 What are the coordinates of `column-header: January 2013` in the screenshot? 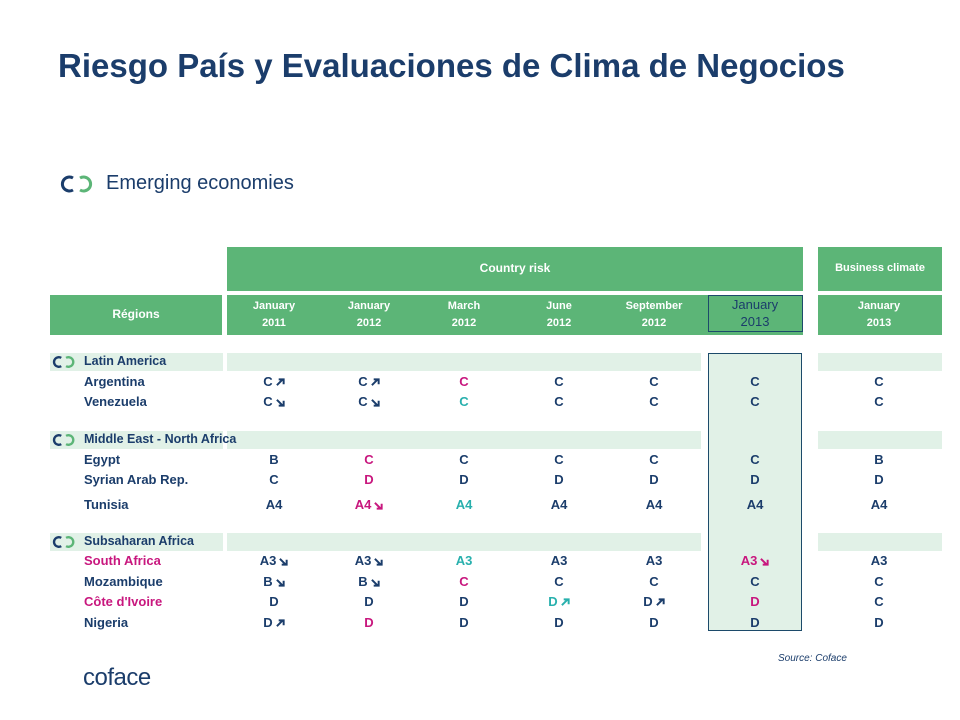 It's located at (755, 313).